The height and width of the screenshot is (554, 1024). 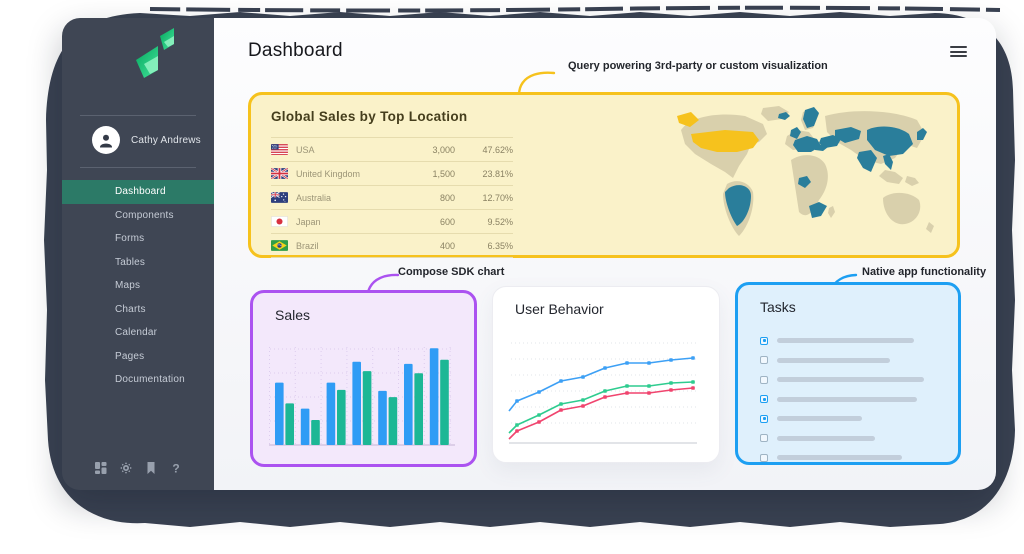 I want to click on flag-japan-icon, so click(x=279, y=221).